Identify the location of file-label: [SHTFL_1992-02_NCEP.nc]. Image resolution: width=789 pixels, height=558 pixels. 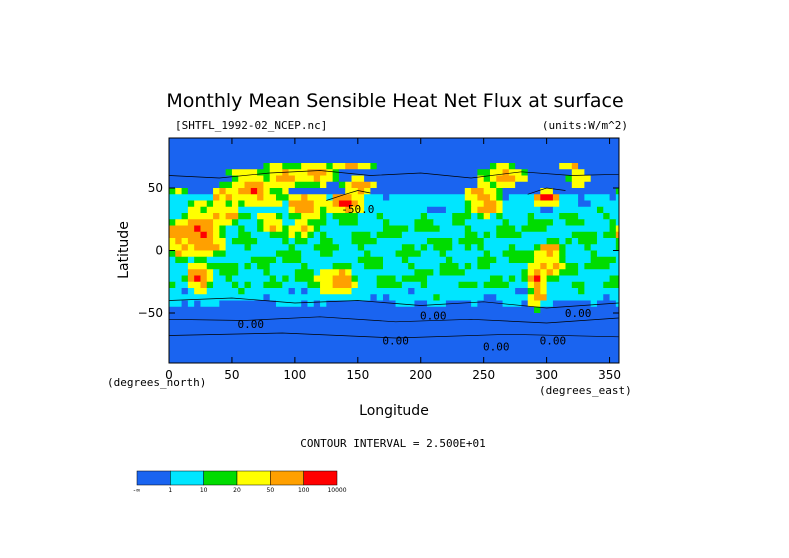
(251, 125).